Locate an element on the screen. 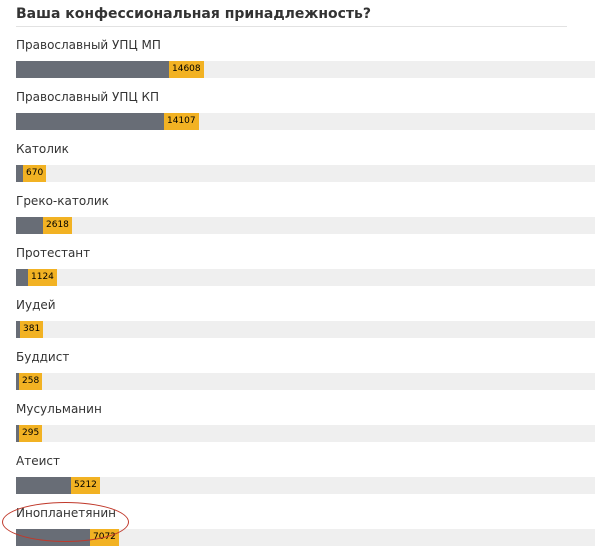 The image size is (595, 556). poll-bar-track: 7072 is located at coordinates (305, 537).